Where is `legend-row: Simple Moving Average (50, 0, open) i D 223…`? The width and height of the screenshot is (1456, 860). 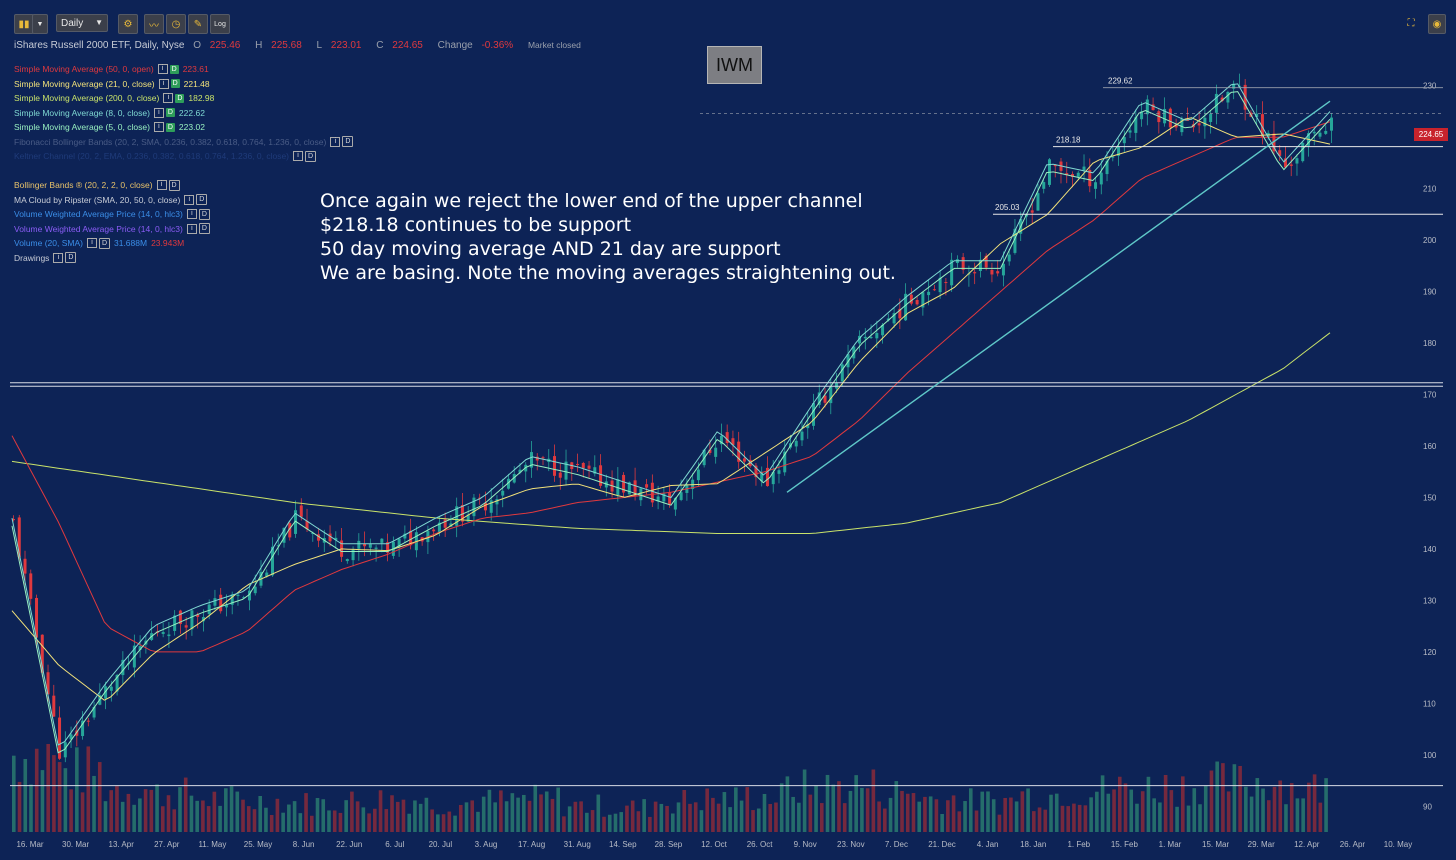
legend-row: Simple Moving Average (50, 0, open) i D 223… is located at coordinates (183, 69).